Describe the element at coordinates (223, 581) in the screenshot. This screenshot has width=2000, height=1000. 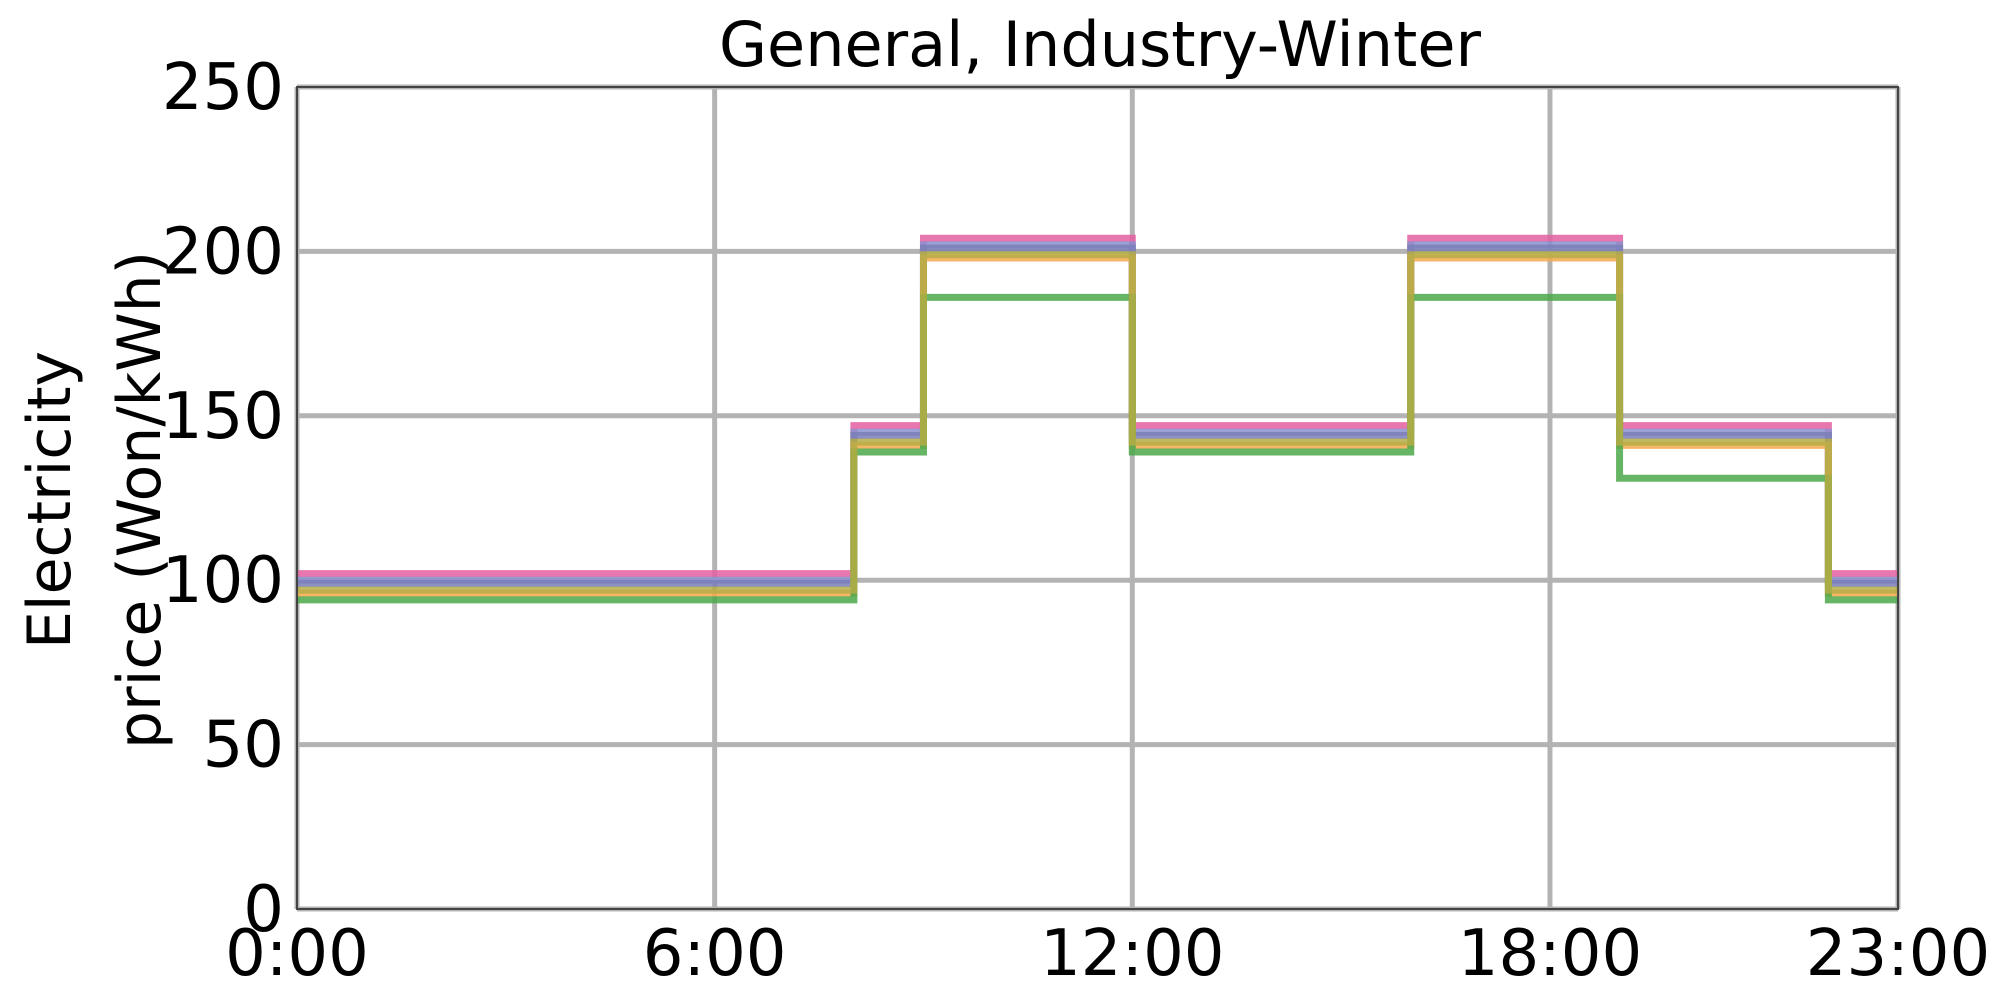
I see `y-tick-label-2: 100` at that location.